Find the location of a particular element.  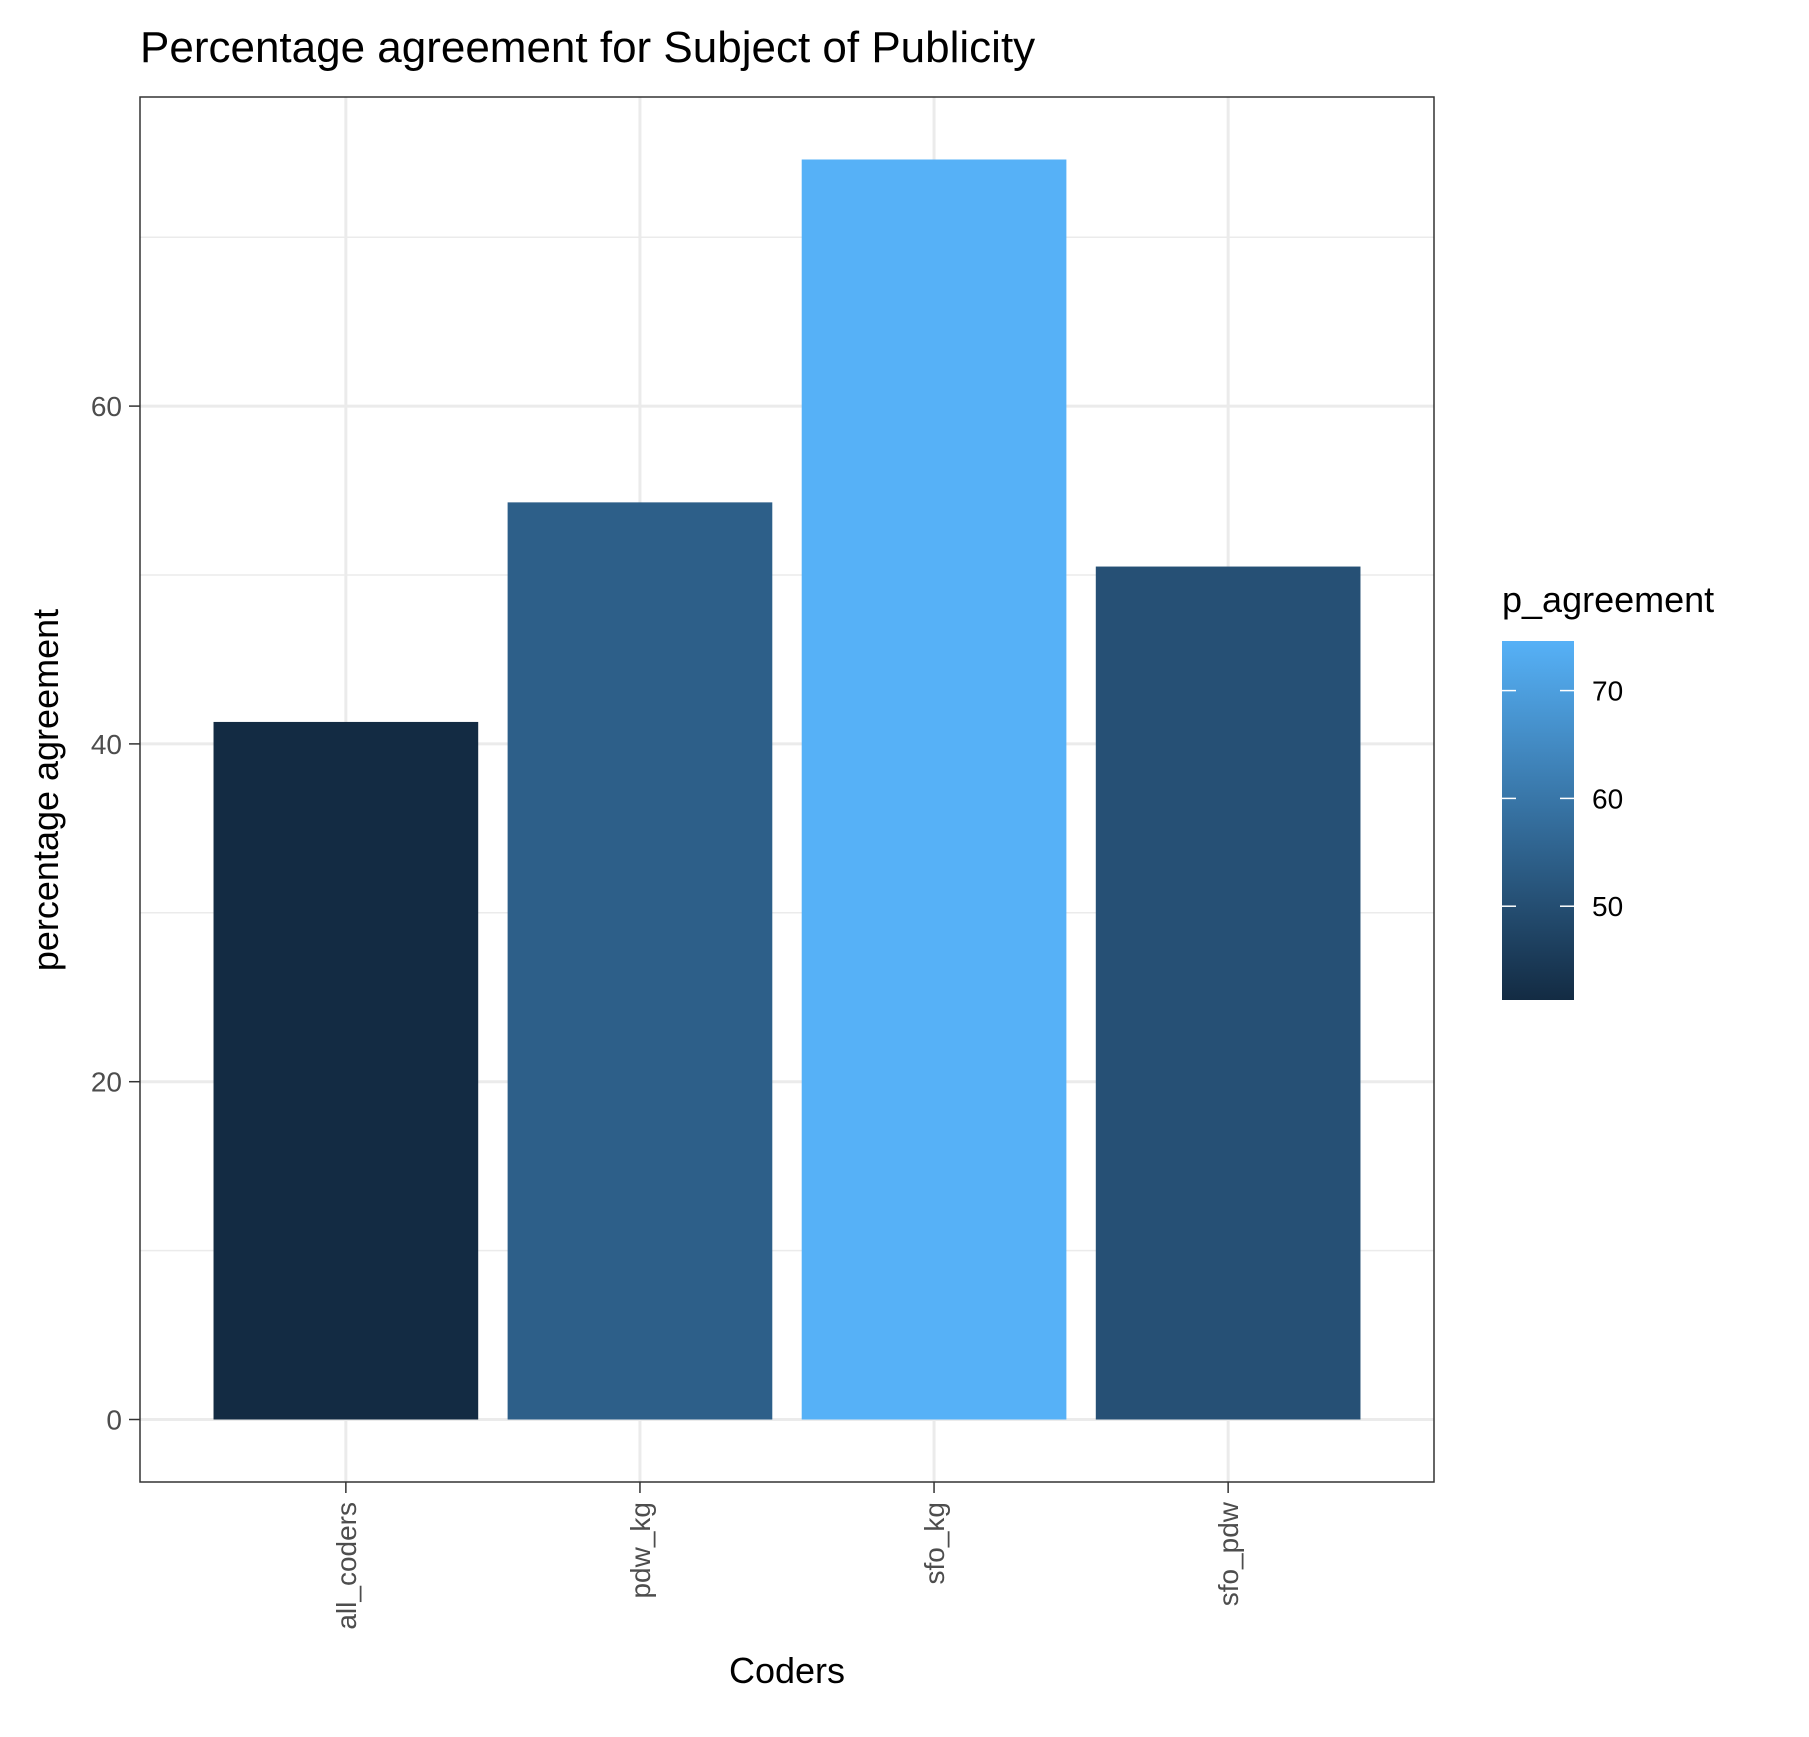

y-tick-label: 0 is located at coordinates (114, 1420).